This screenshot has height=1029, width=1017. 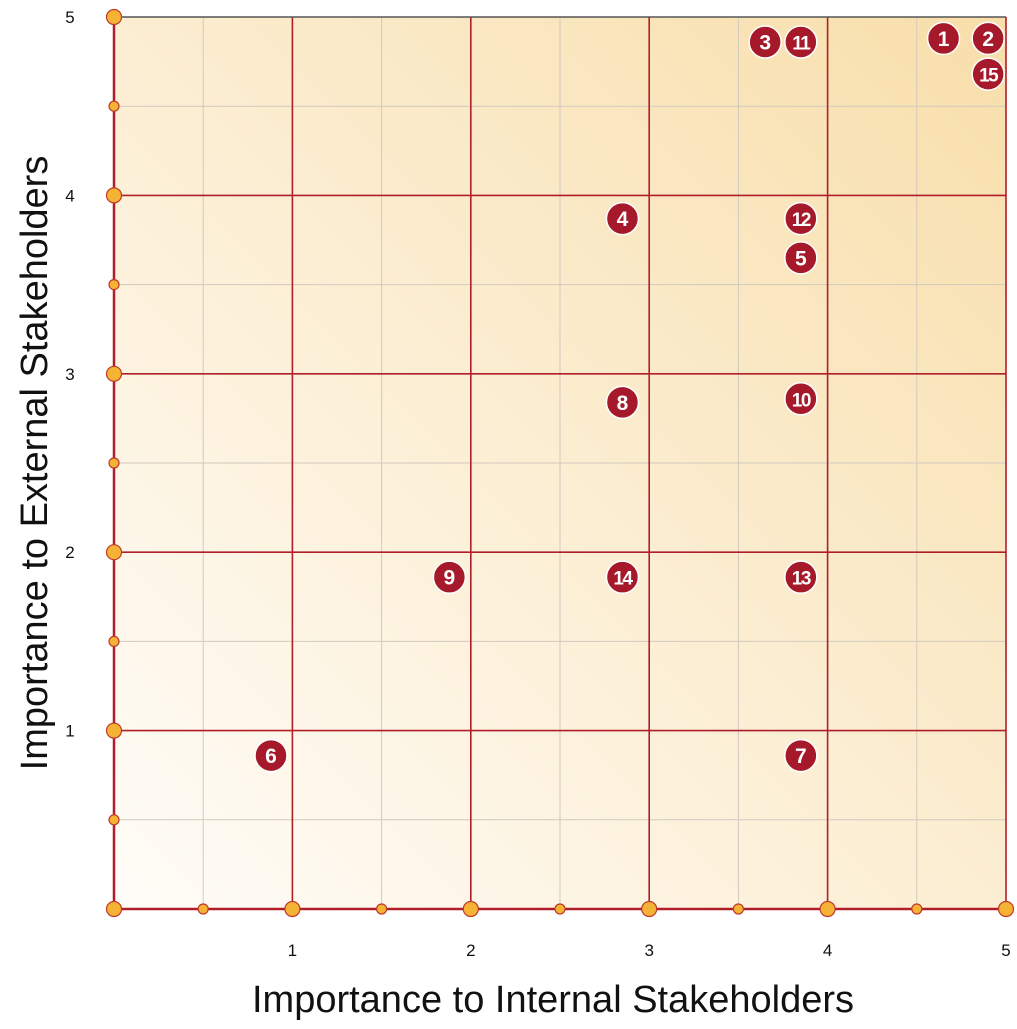 I want to click on data-point-label: 12, so click(x=801, y=220).